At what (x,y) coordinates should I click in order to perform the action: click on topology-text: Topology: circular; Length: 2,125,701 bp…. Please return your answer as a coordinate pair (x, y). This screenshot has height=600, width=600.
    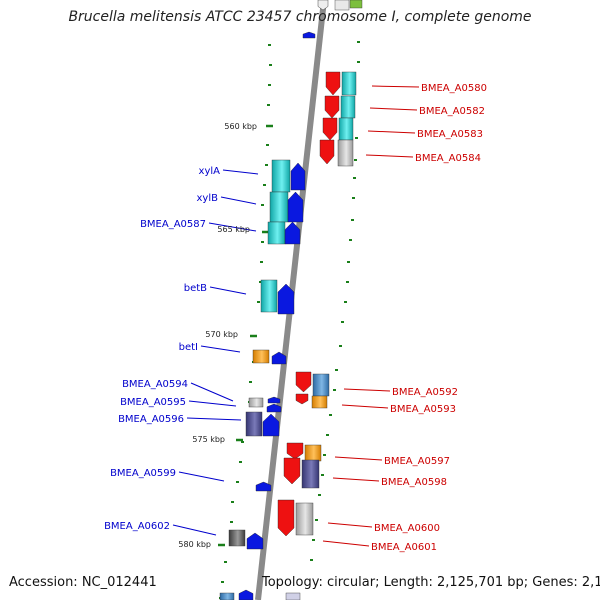
    Looking at the image, I should click on (431, 582).